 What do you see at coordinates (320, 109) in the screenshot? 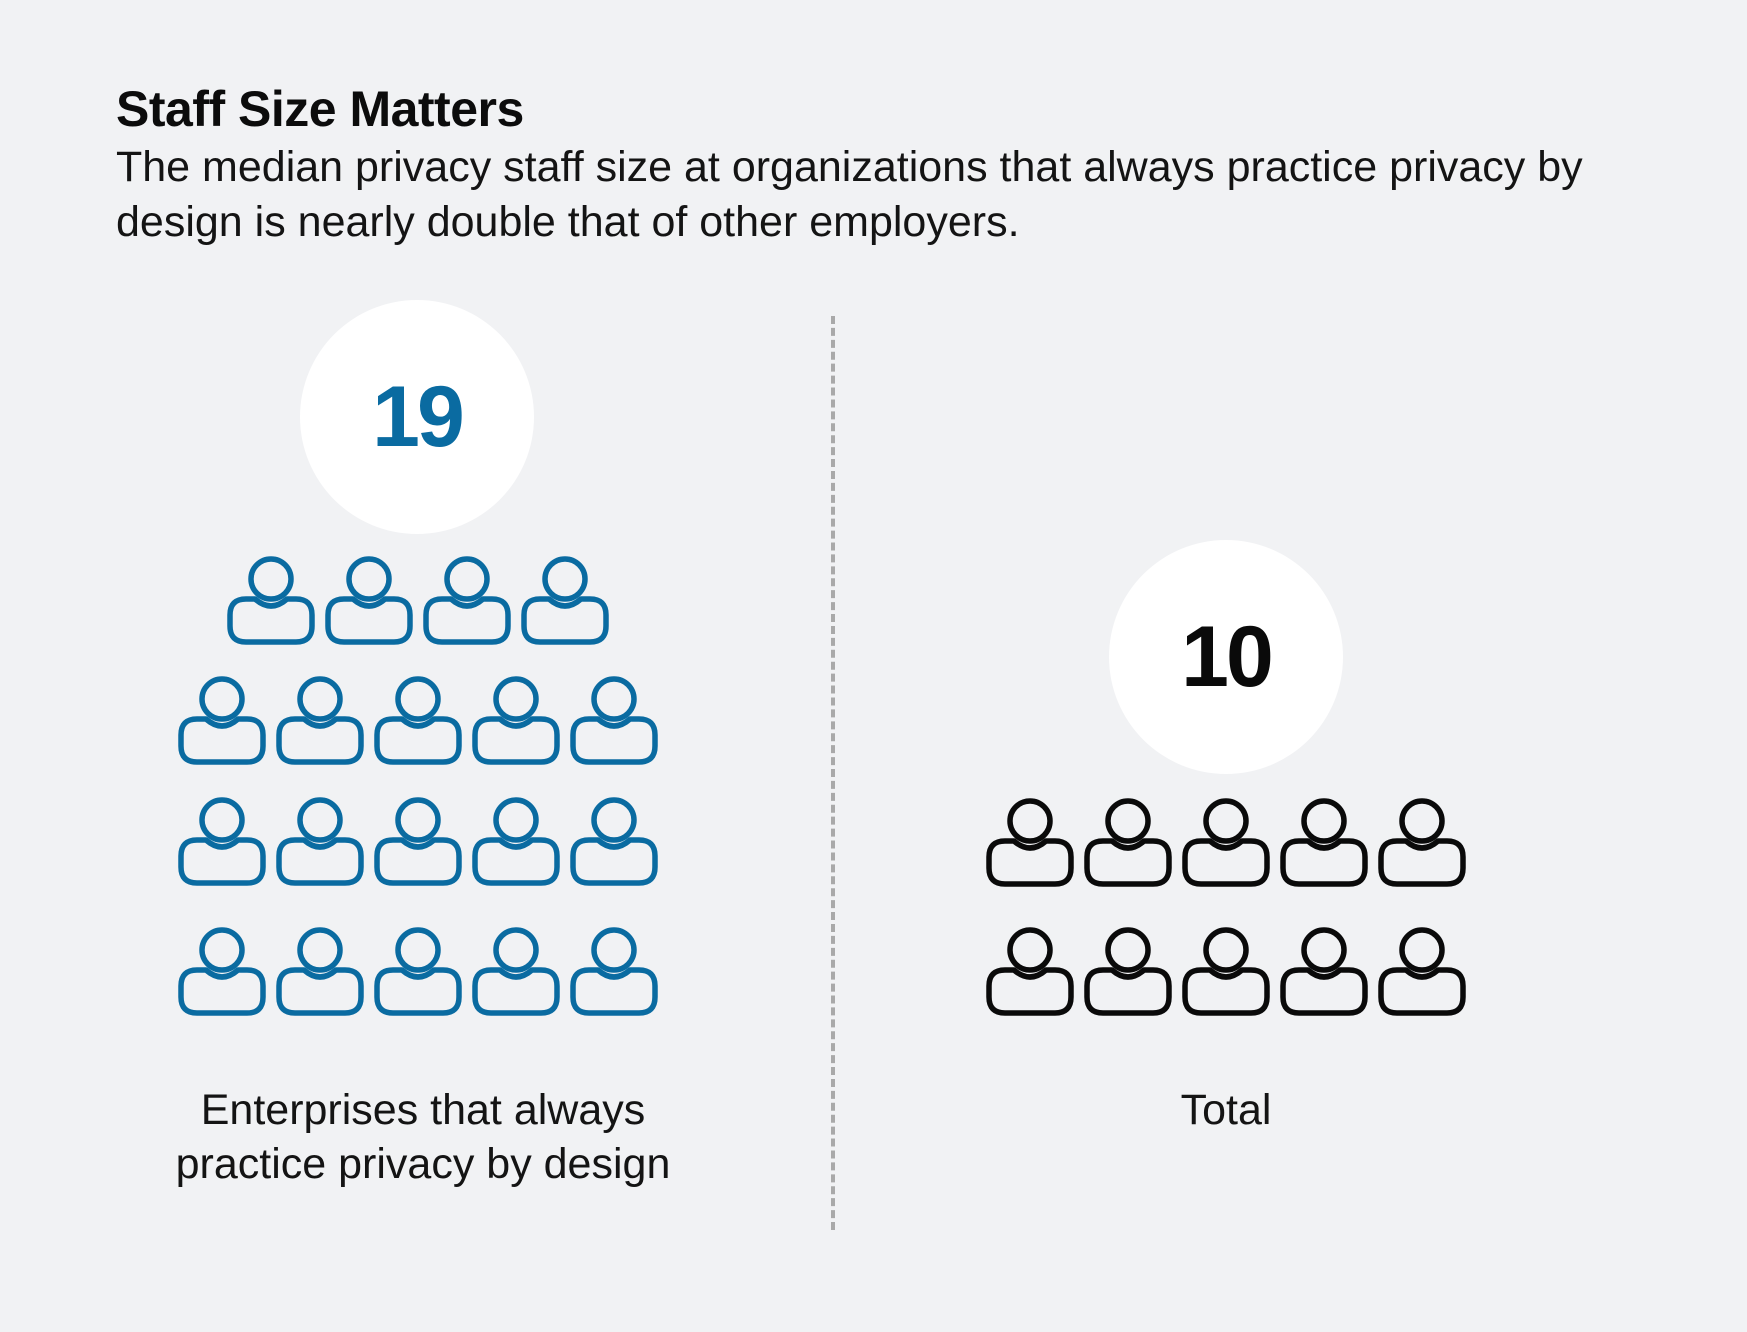
I see `page-title: Staff Size Matters` at bounding box center [320, 109].